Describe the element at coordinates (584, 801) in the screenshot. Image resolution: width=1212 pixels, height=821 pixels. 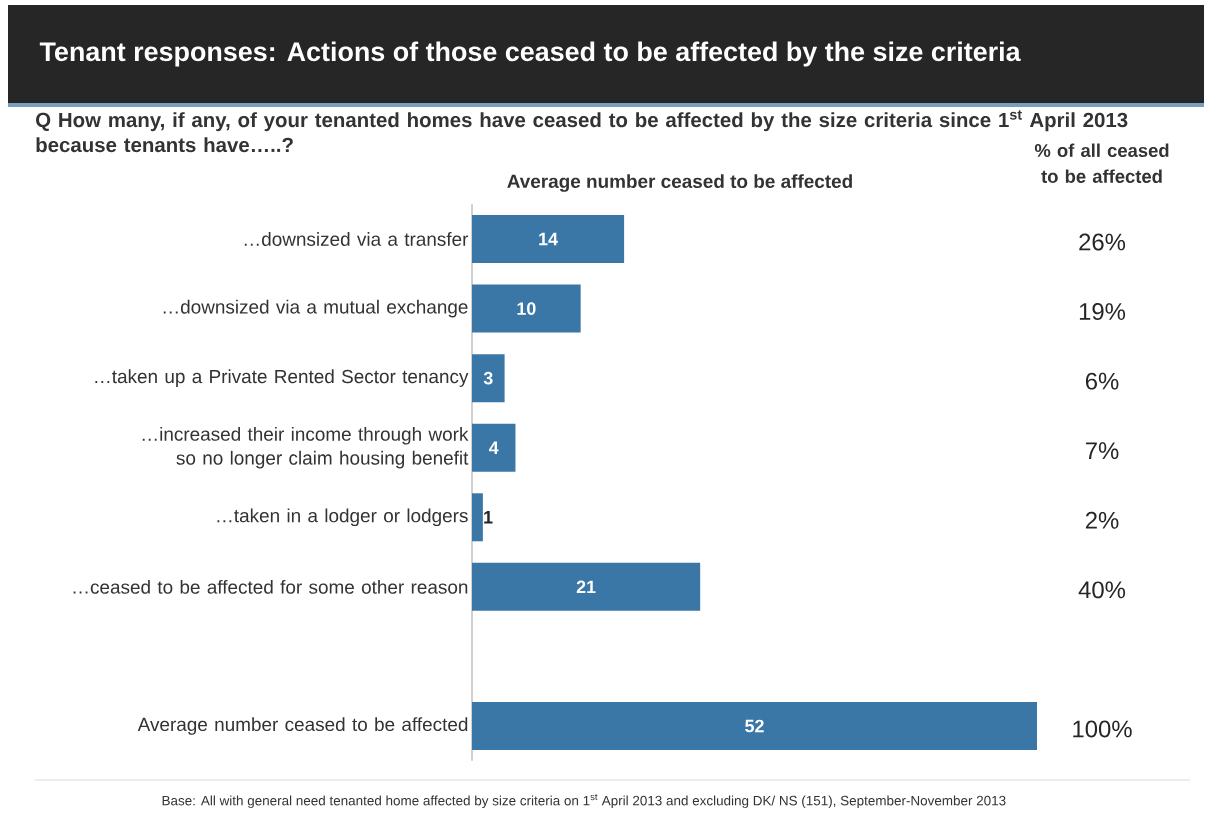
I see `text: Base: All with general need tenanted home affected by size criteria on 1$^{st}$ April 2013 and excluding DK/ NS (151), September-November 2013` at that location.